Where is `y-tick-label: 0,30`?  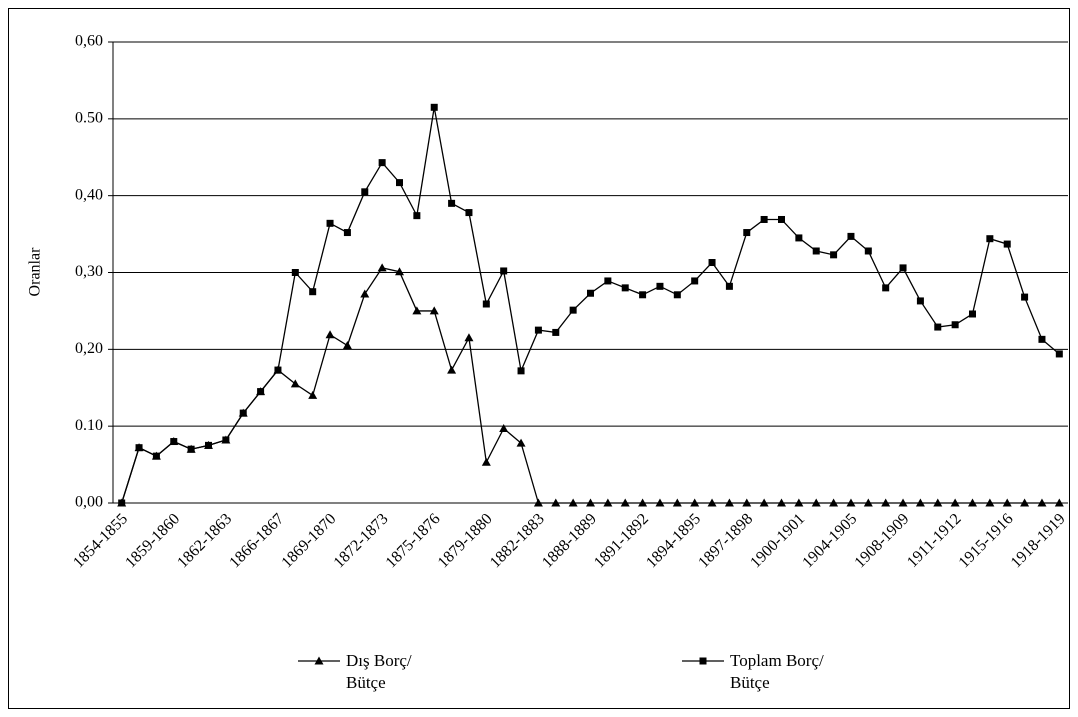
y-tick-label: 0,30 is located at coordinates (89, 271).